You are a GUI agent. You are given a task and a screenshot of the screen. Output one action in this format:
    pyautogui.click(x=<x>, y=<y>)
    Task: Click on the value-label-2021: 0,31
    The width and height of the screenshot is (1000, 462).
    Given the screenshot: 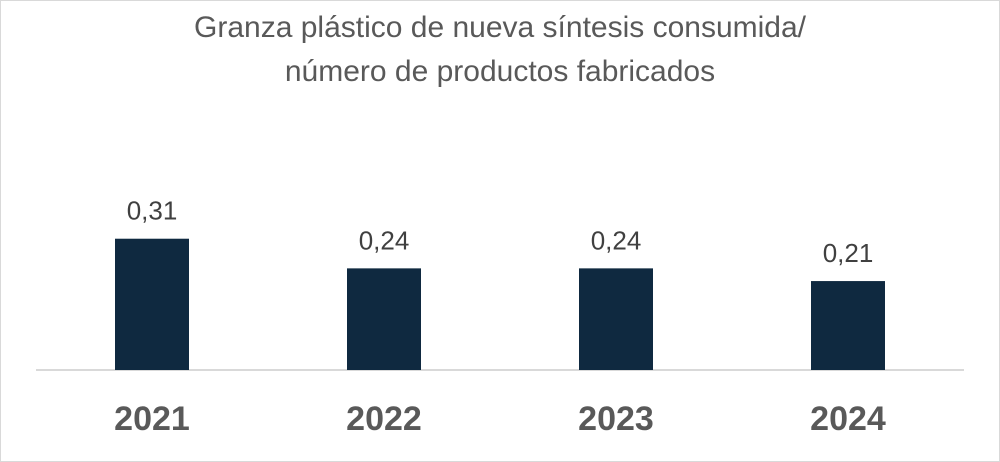 What is the action you would take?
    pyautogui.click(x=152, y=211)
    